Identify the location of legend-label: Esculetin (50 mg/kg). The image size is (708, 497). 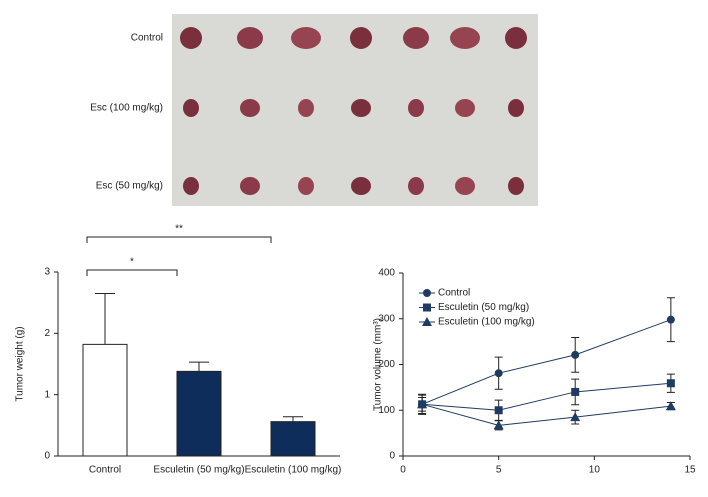
(483, 307).